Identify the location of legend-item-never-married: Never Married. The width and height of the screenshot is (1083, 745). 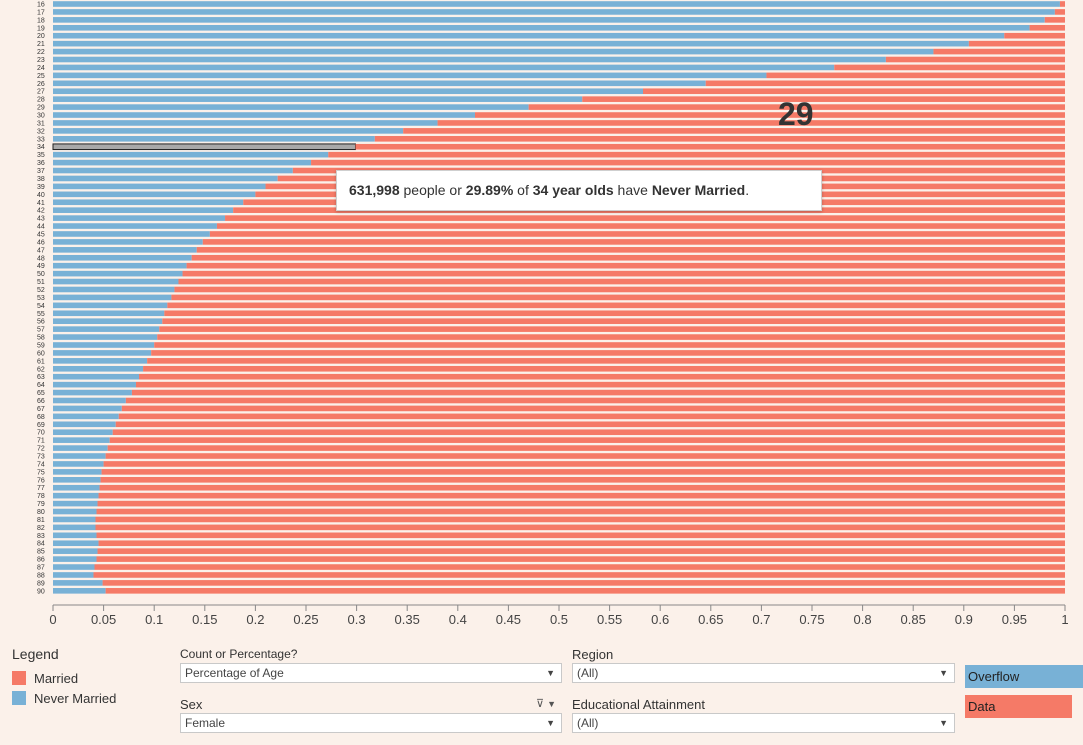
(64, 698).